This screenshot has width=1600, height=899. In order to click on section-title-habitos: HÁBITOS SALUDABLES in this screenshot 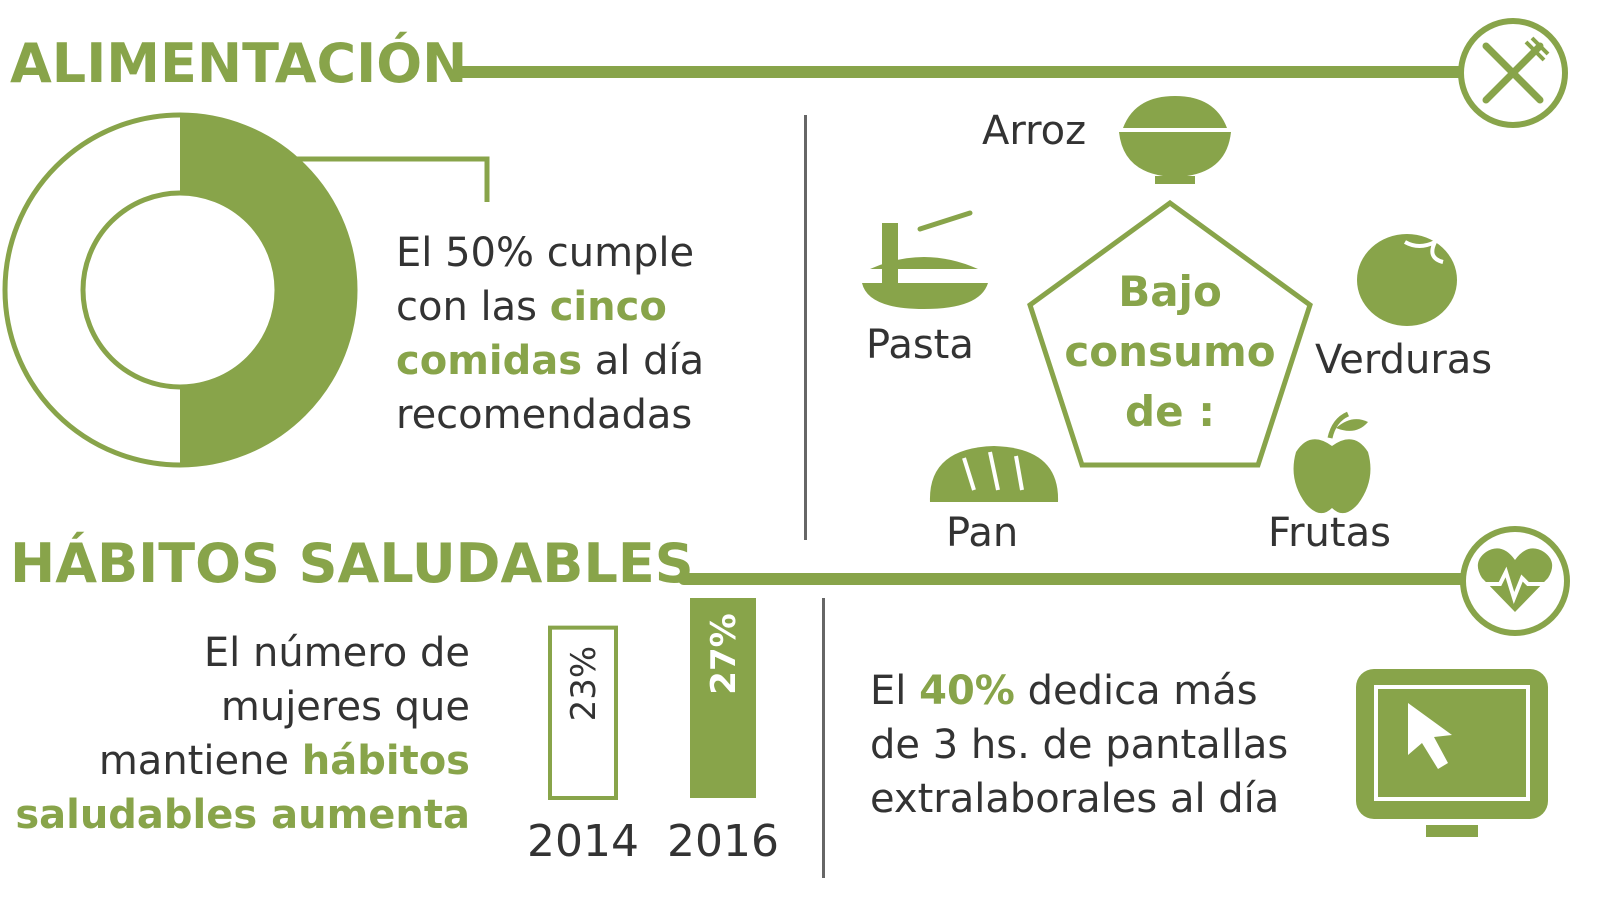, I will do `click(352, 563)`.